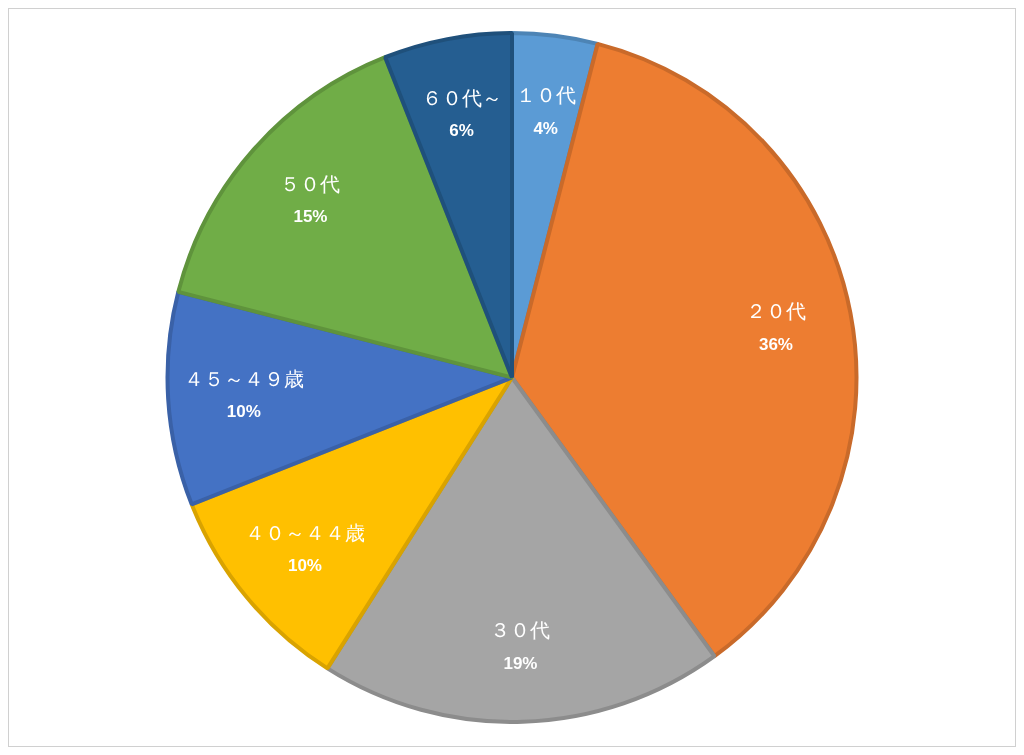 The image size is (1024, 755). I want to click on slice-label: ４０～４４歳, so click(304, 532).